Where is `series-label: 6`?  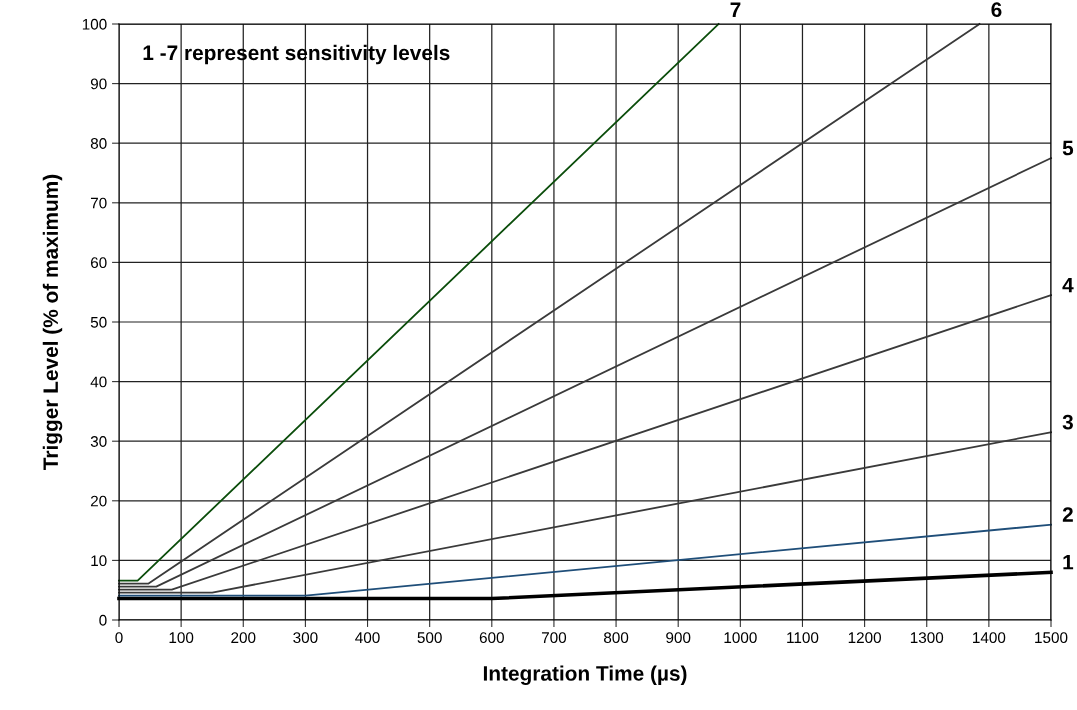
series-label: 6 is located at coordinates (996, 10).